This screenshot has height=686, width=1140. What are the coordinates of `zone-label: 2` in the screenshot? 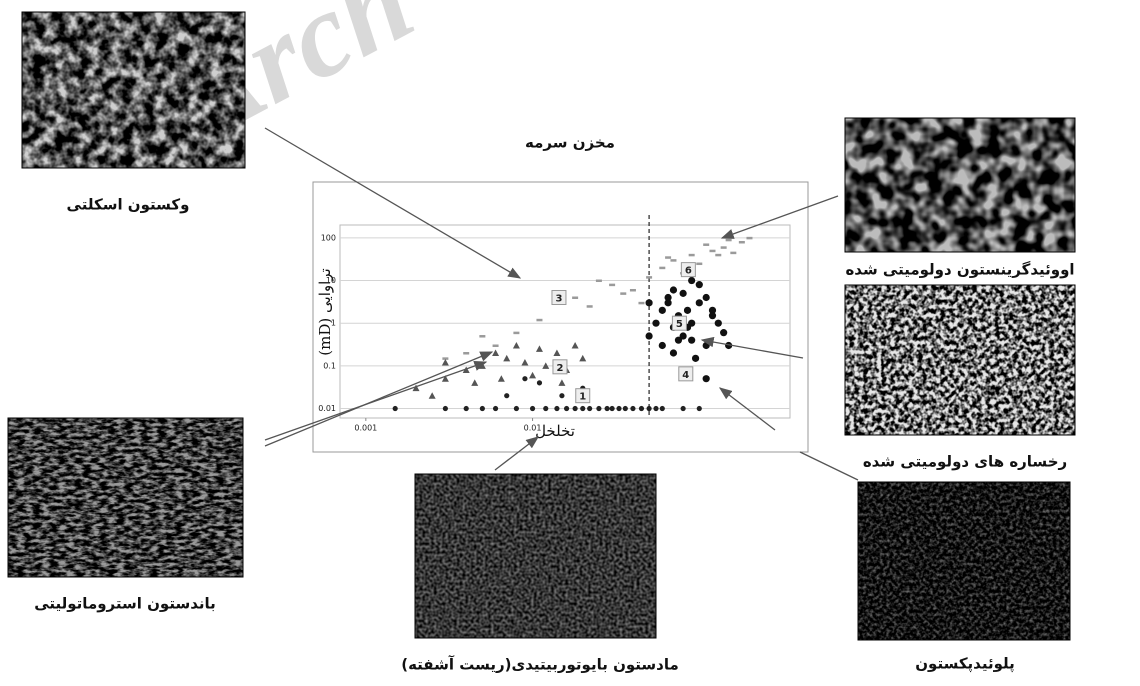 It's located at (559, 368).